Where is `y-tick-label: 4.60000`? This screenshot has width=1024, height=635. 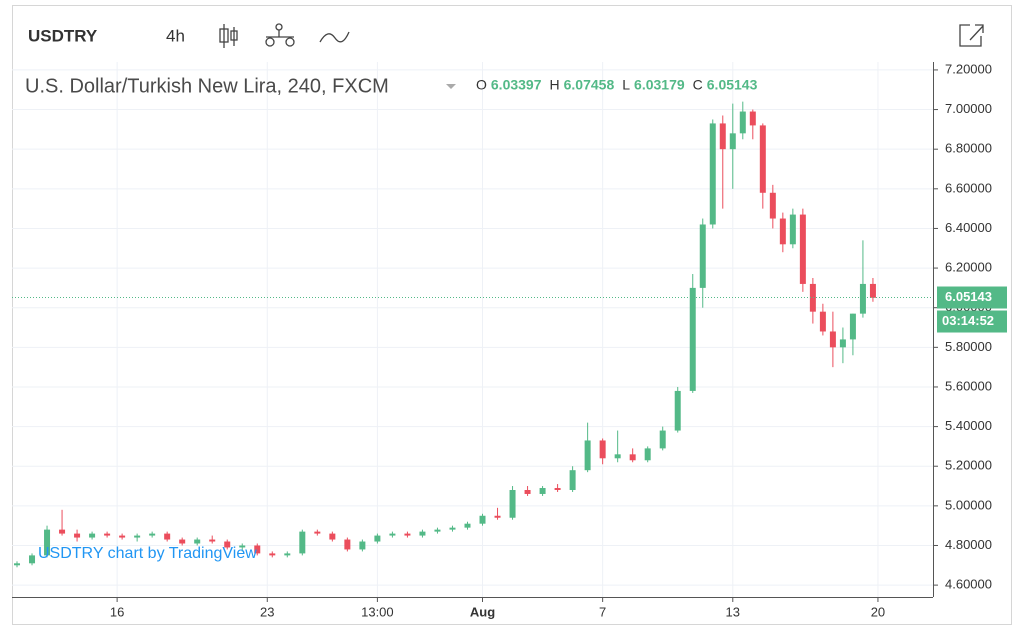
y-tick-label: 4.60000 is located at coordinates (968, 584).